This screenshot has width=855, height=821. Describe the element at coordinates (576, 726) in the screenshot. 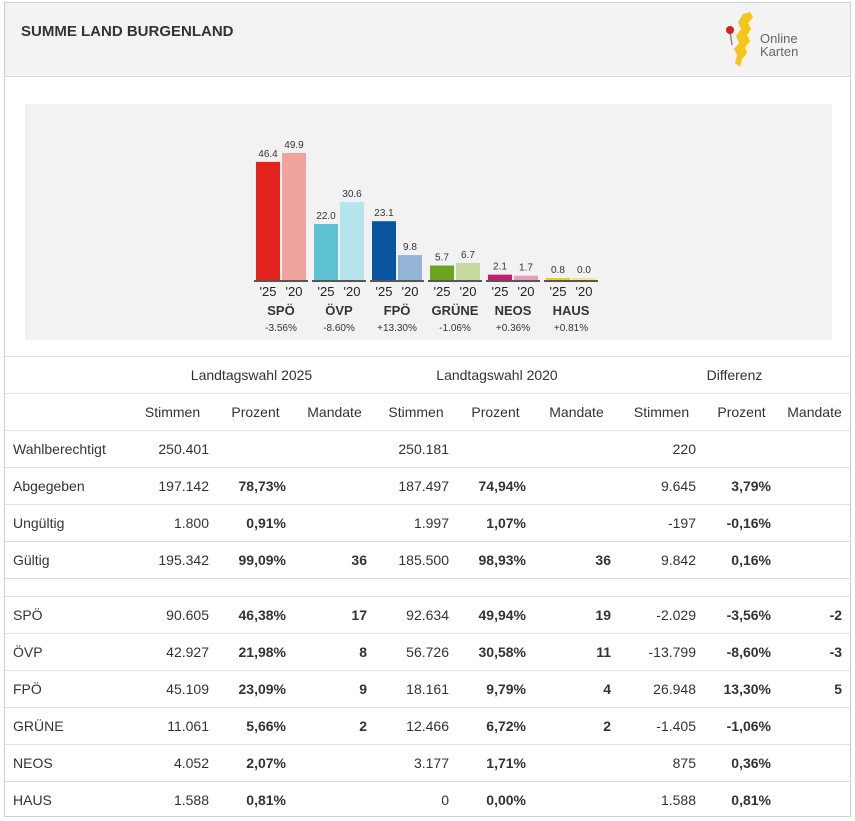

I see `table-cell: 2` at that location.